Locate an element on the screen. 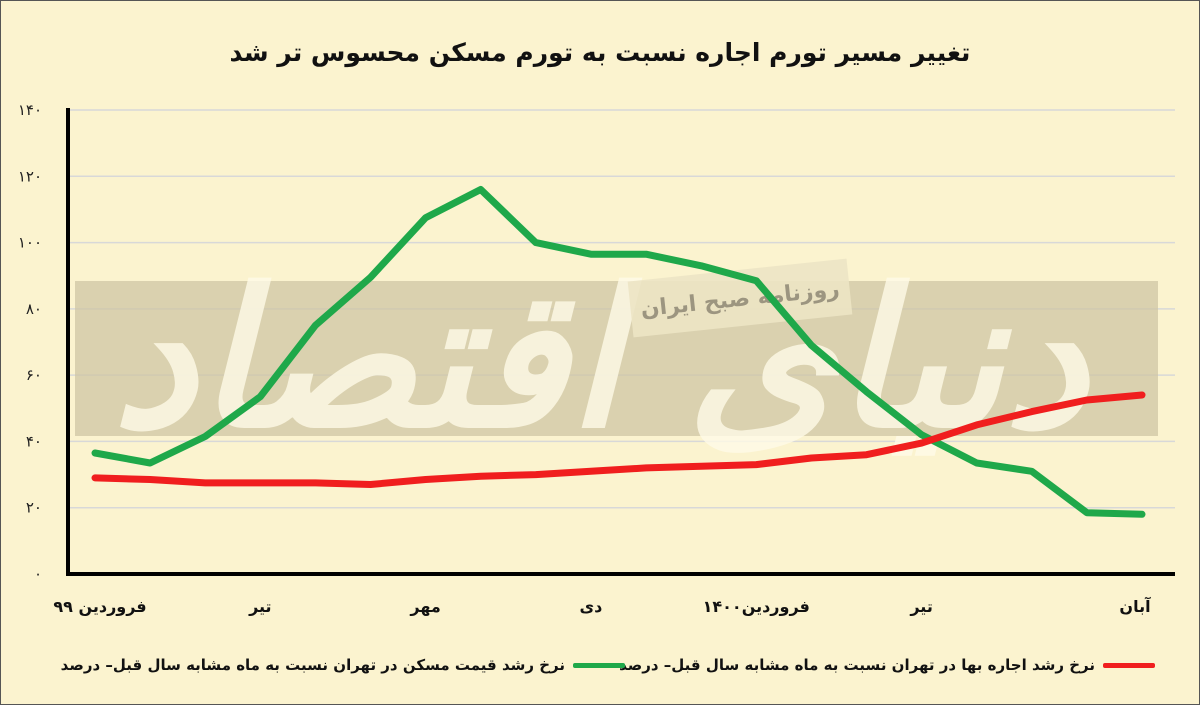  watermark-tag-box is located at coordinates (740, 298).